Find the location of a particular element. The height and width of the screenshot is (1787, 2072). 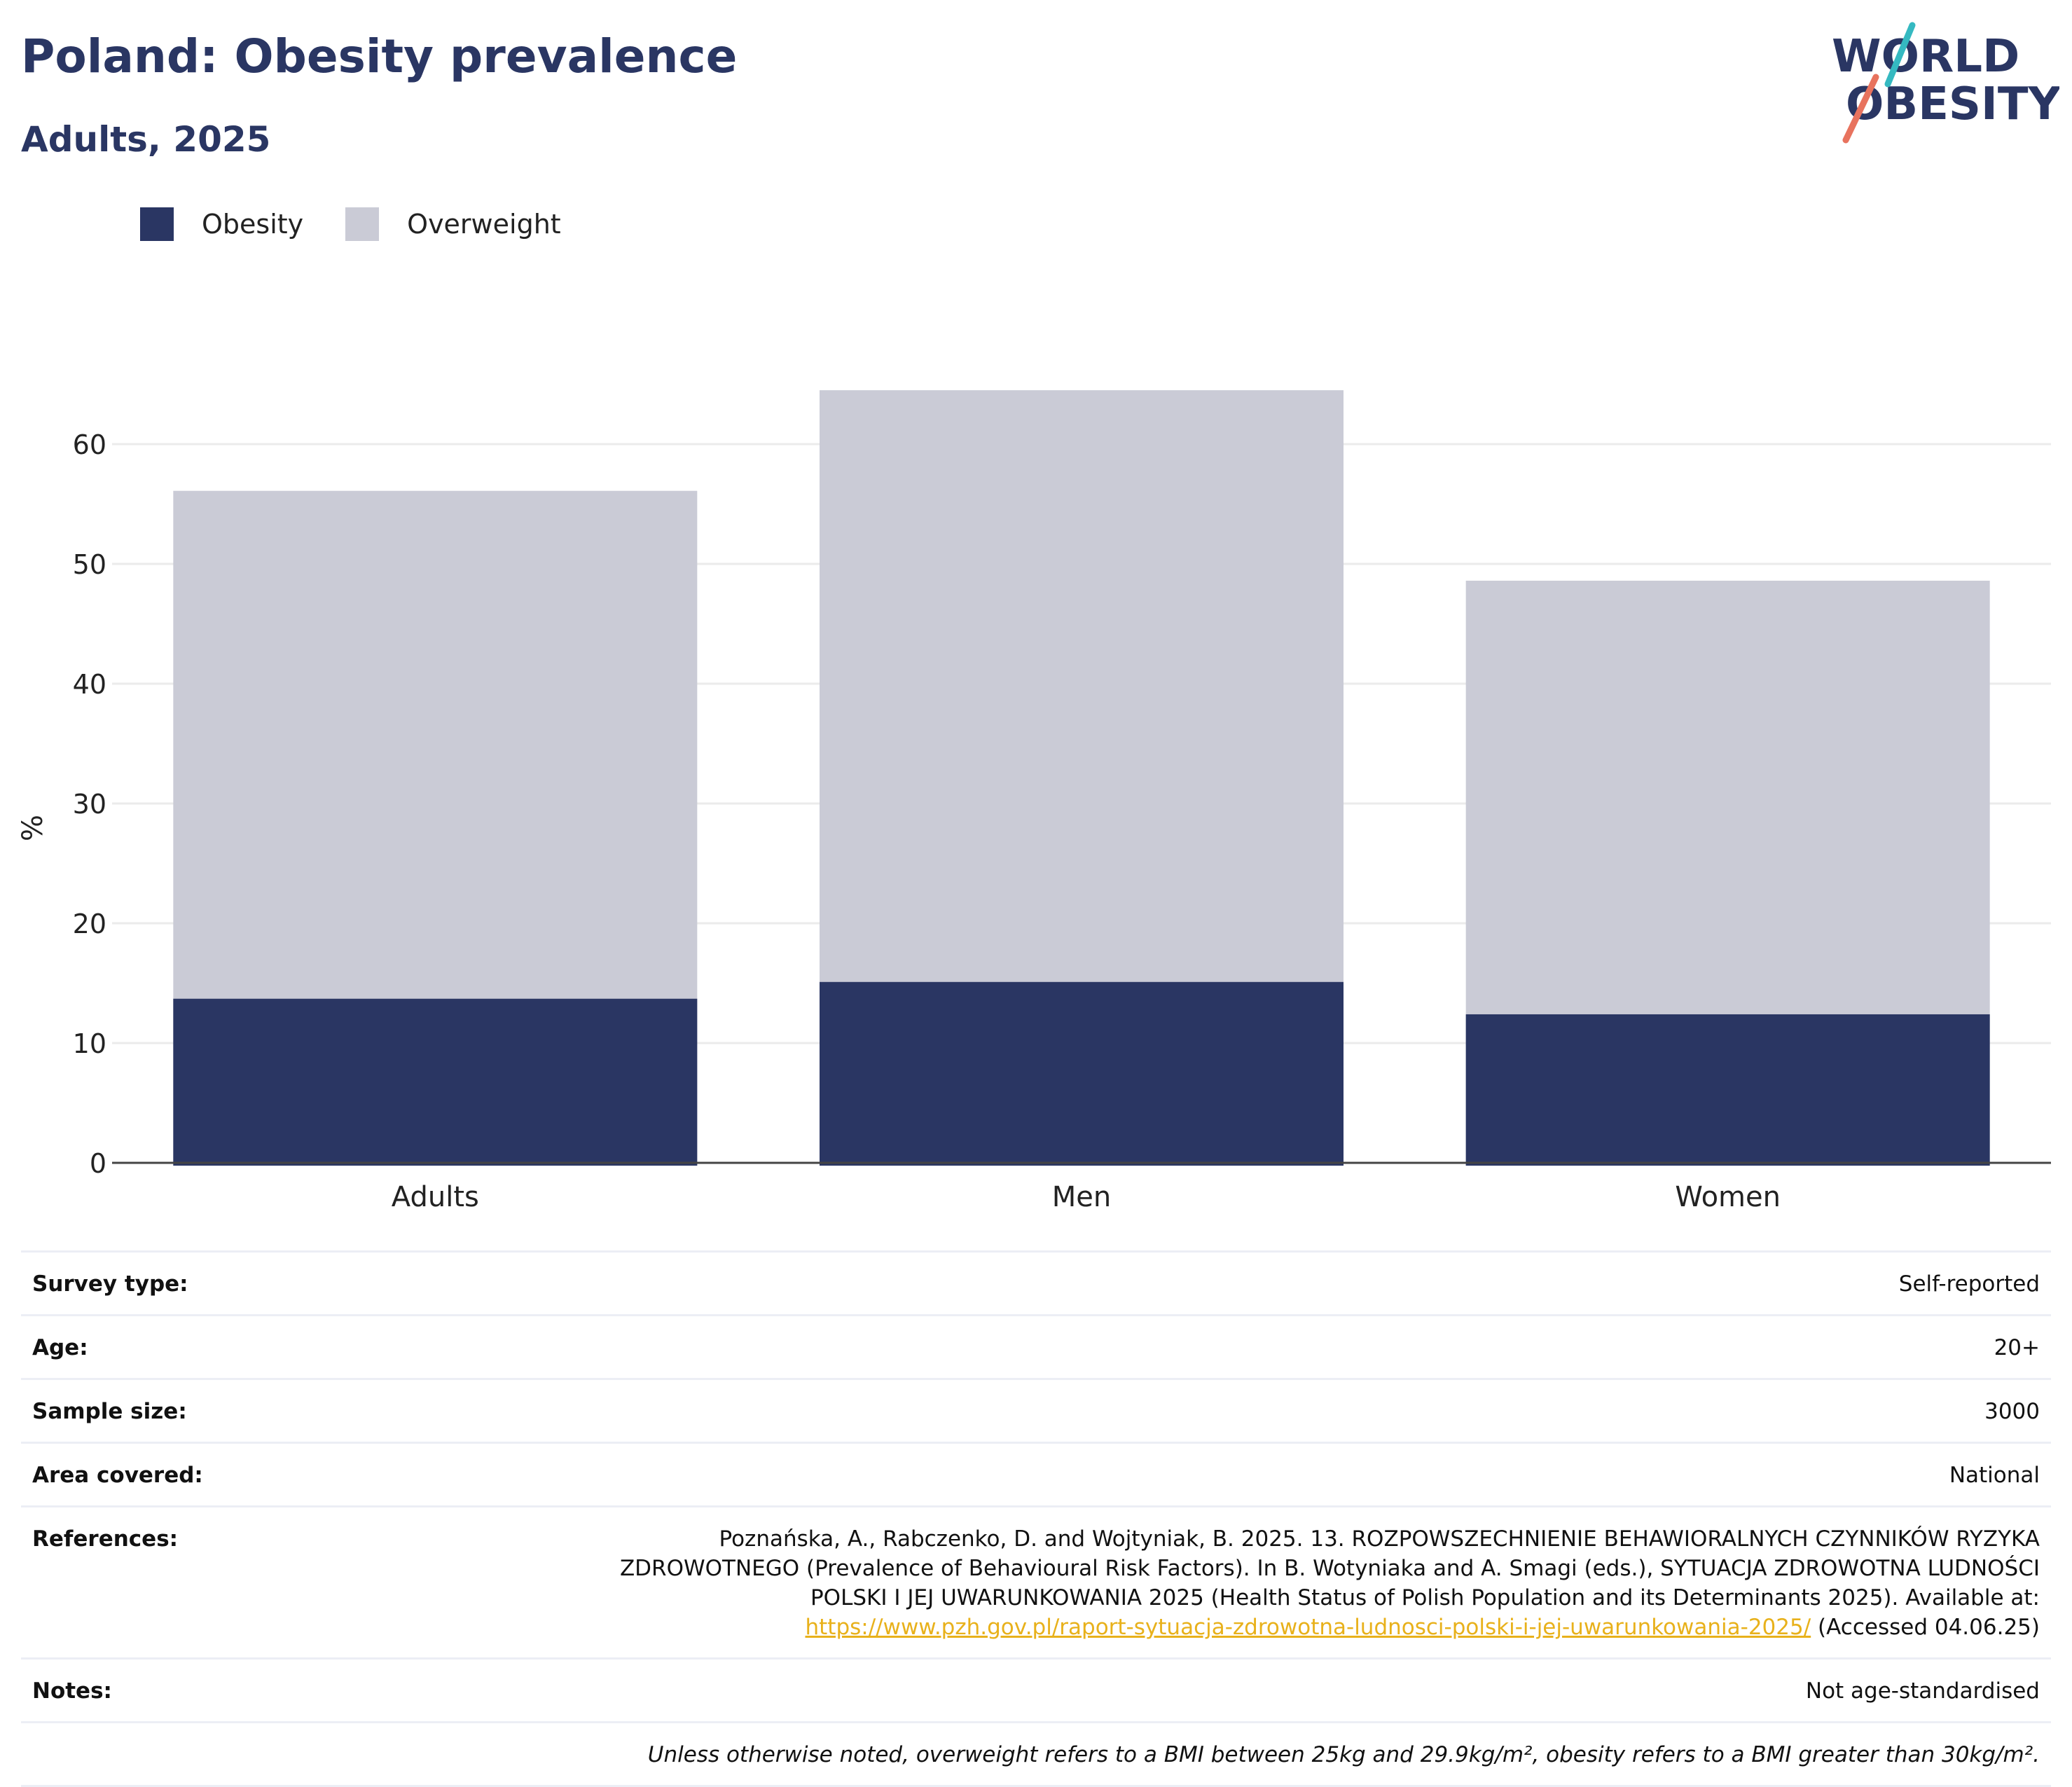

info-row-survey-type: Survey type: Self-reported is located at coordinates (1036, 1282).